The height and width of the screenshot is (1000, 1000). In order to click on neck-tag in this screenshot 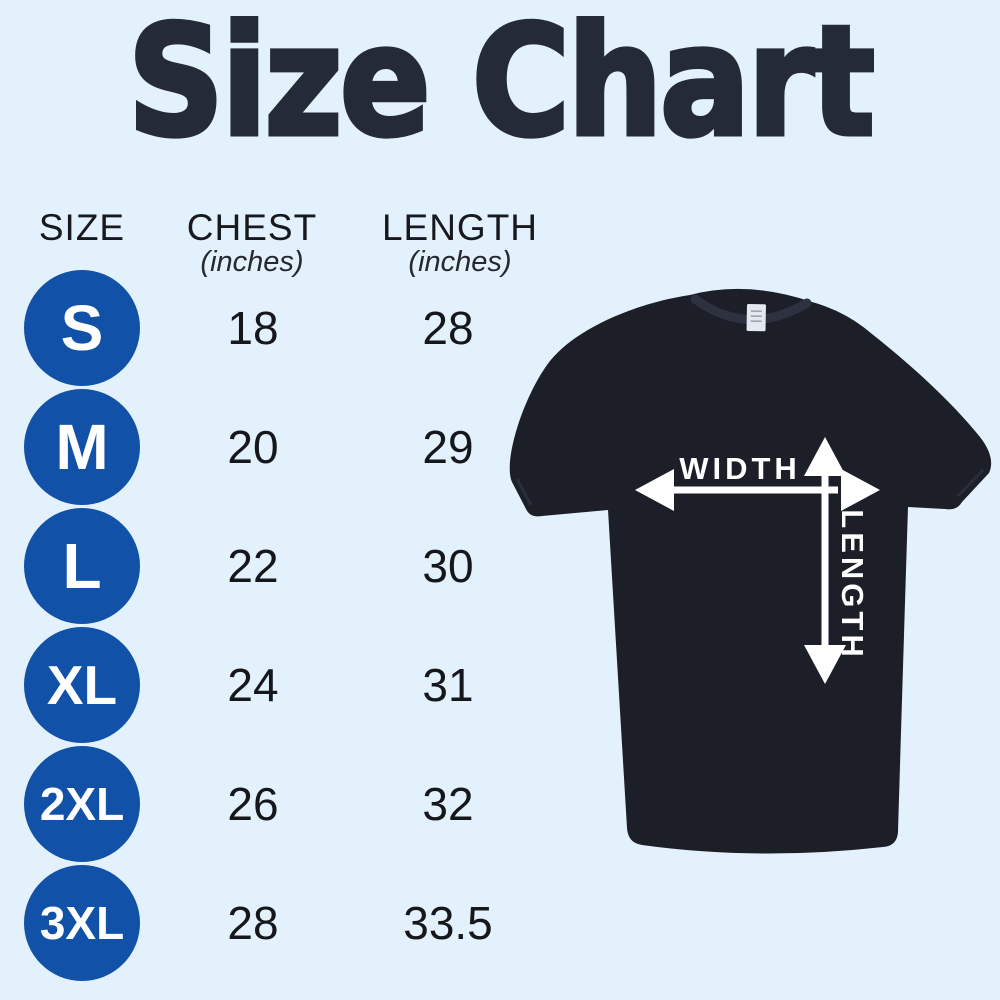, I will do `click(756, 318)`.